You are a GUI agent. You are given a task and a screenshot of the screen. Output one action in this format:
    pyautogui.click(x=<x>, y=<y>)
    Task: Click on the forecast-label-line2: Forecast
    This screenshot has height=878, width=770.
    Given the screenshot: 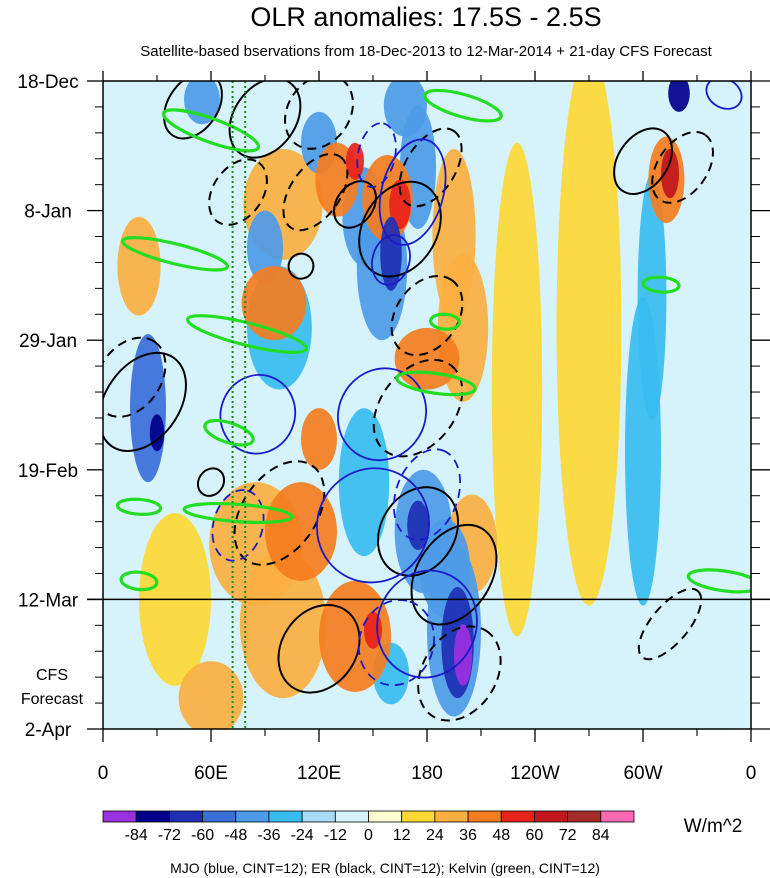 What is the action you would take?
    pyautogui.click(x=52, y=699)
    